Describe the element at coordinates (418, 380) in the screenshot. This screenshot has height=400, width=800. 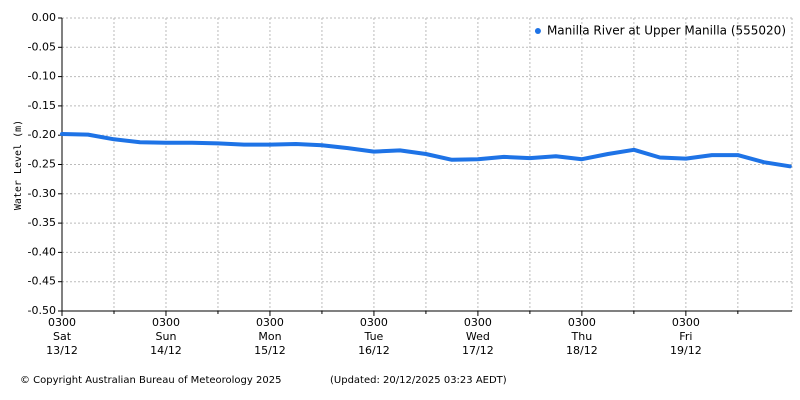
I see `updated: (Updated: 20/12/2025 03:23 AEDT)` at that location.